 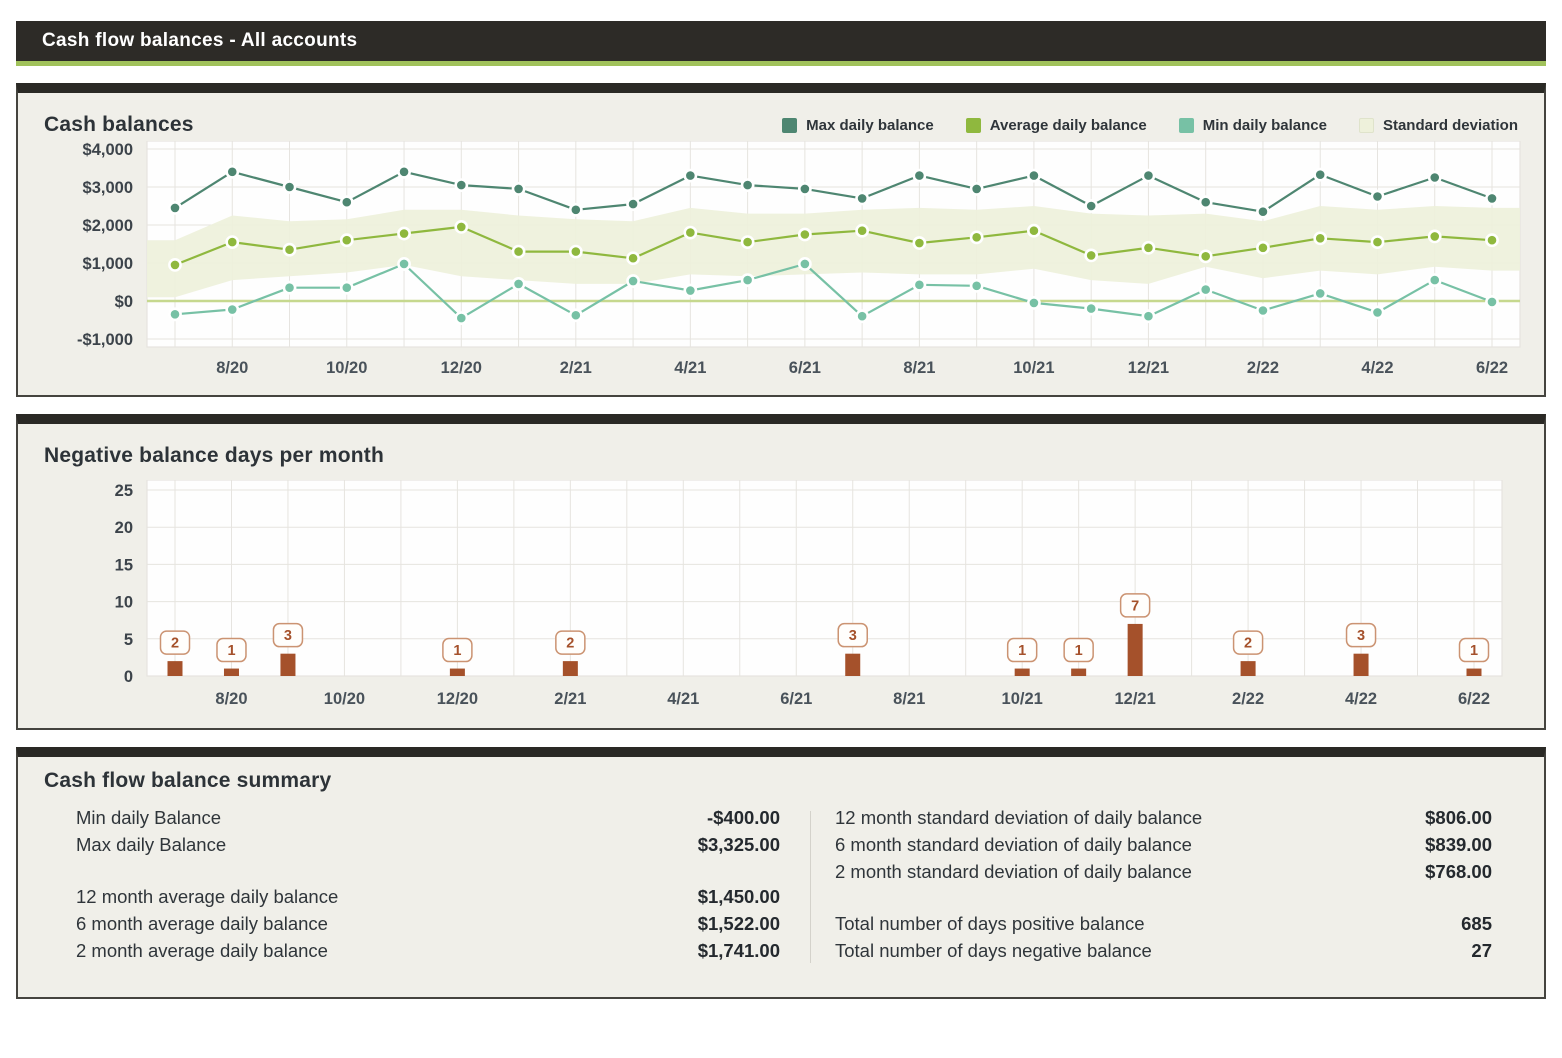 I want to click on svg-text: 10, so click(x=124, y=603).